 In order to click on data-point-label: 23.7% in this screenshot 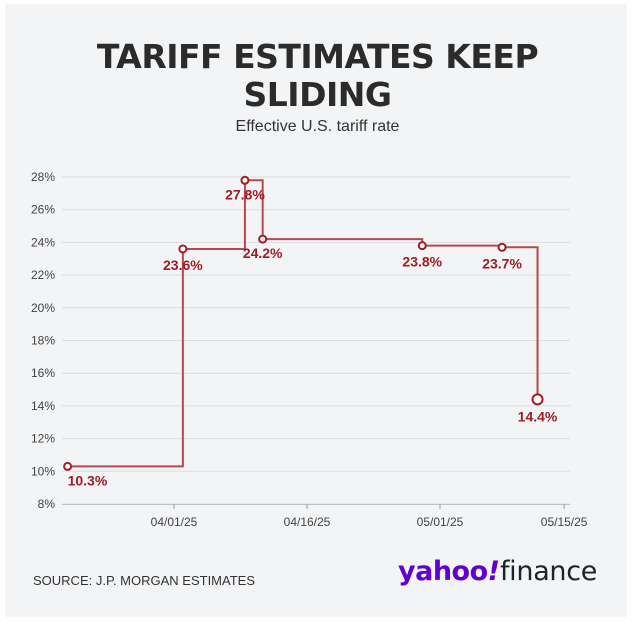, I will do `click(502, 263)`.